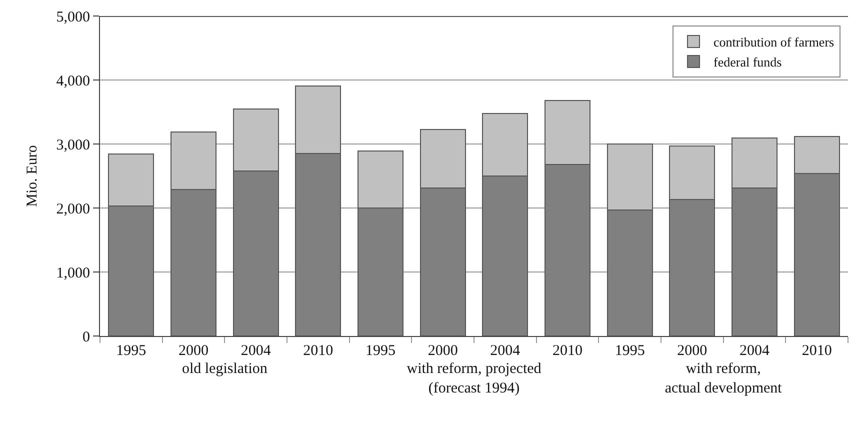 The width and height of the screenshot is (856, 428). I want to click on text: old legislation, so click(225, 369).